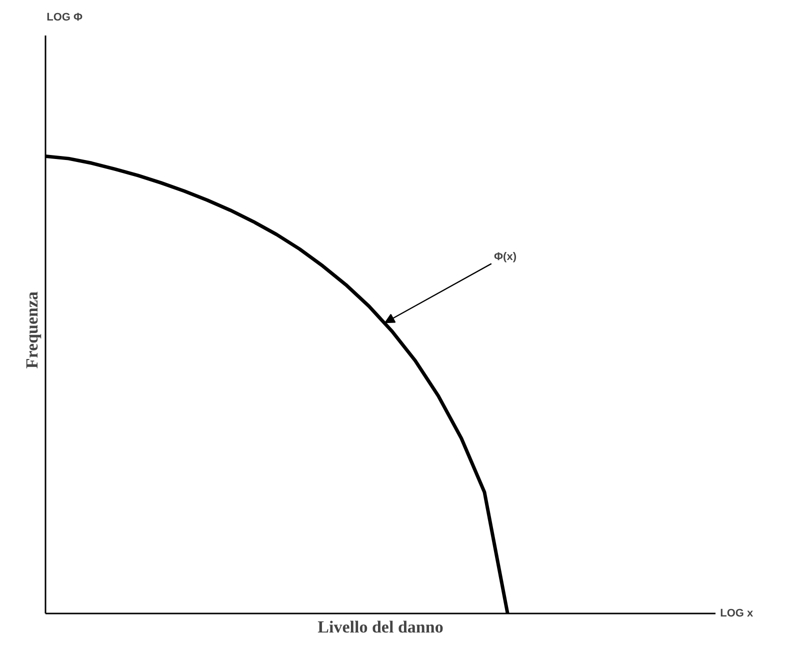  What do you see at coordinates (381, 627) in the screenshot?
I see `x-axis-title: Livello del danno` at bounding box center [381, 627].